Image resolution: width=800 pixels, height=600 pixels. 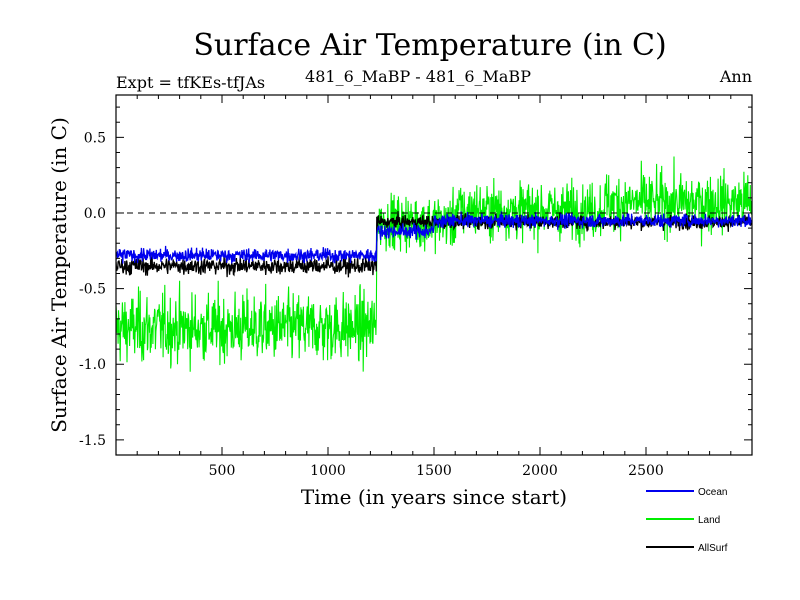 What do you see at coordinates (687, 520) in the screenshot?
I see `legend: Ocean Land AllSurf` at bounding box center [687, 520].